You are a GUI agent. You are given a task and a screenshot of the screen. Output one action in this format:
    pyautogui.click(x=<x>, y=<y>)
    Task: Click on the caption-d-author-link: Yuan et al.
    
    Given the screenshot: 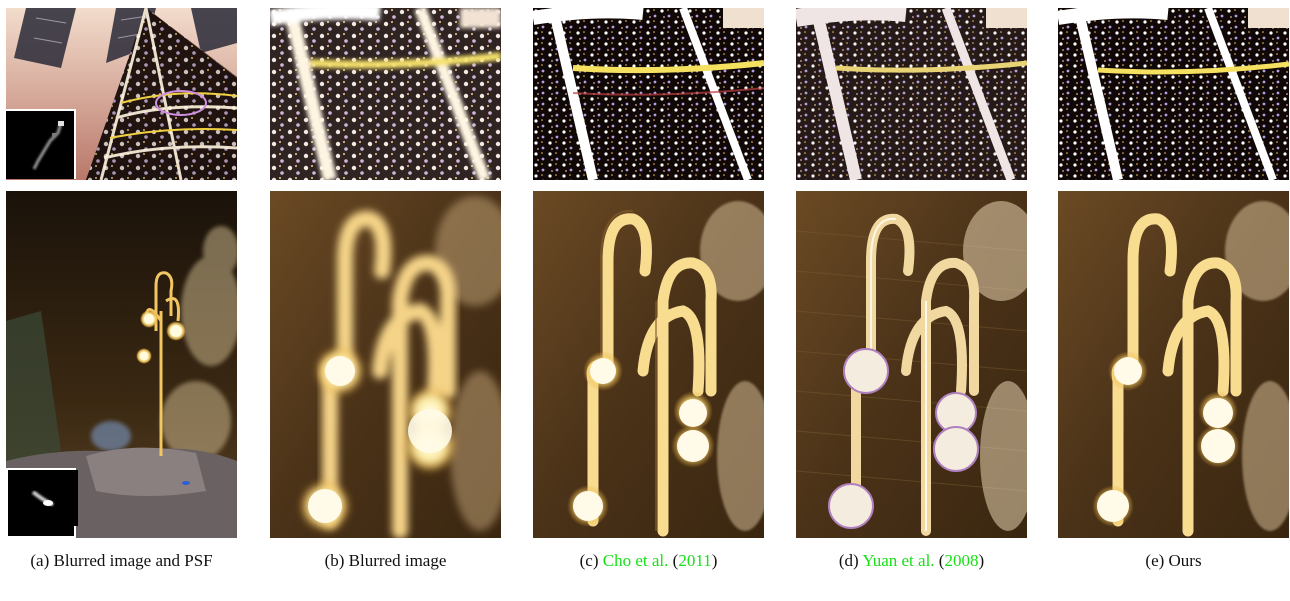 What is the action you would take?
    pyautogui.click(x=898, y=560)
    